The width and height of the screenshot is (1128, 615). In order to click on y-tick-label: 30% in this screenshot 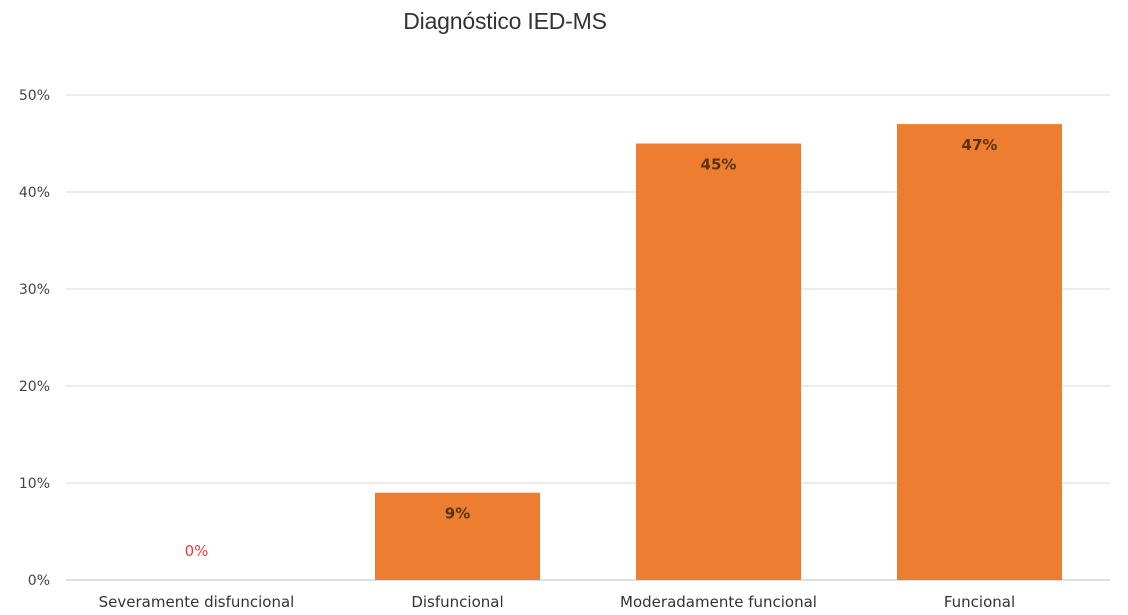, I will do `click(34, 290)`.